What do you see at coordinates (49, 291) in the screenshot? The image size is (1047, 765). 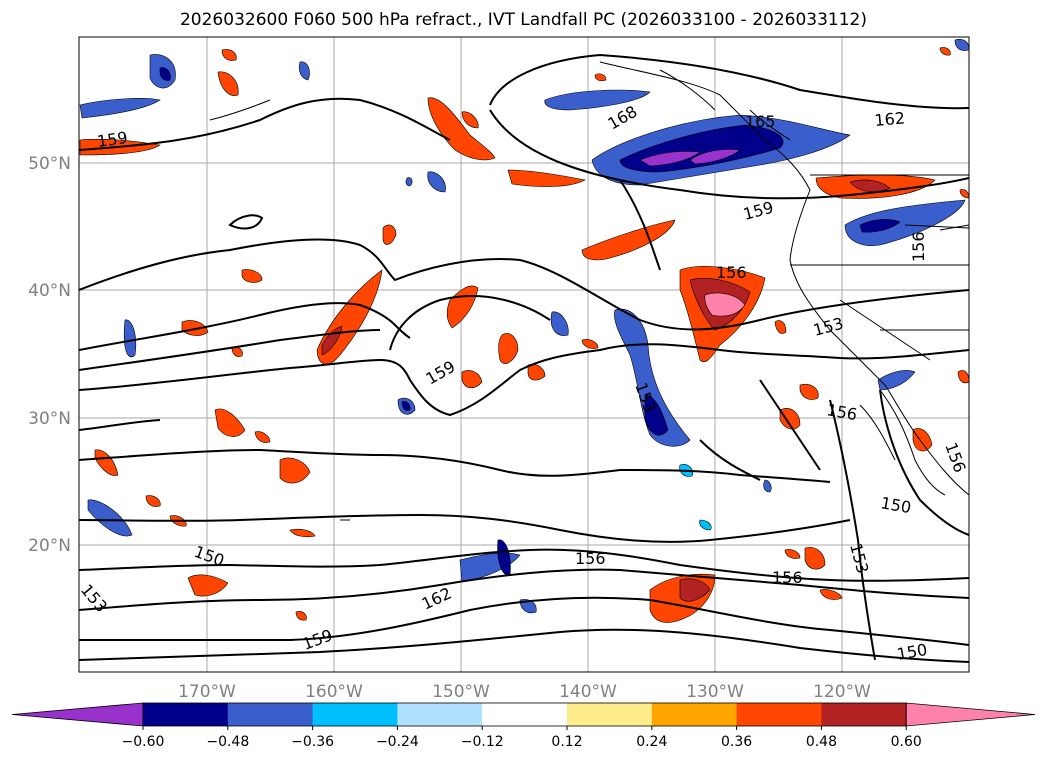 I see `lat-tick-label: 40°N` at bounding box center [49, 291].